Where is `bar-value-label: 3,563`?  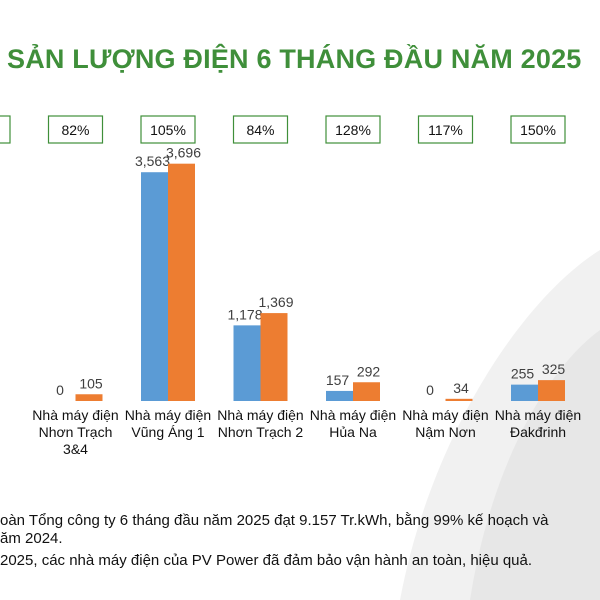
bar-value-label: 3,563 is located at coordinates (152, 161).